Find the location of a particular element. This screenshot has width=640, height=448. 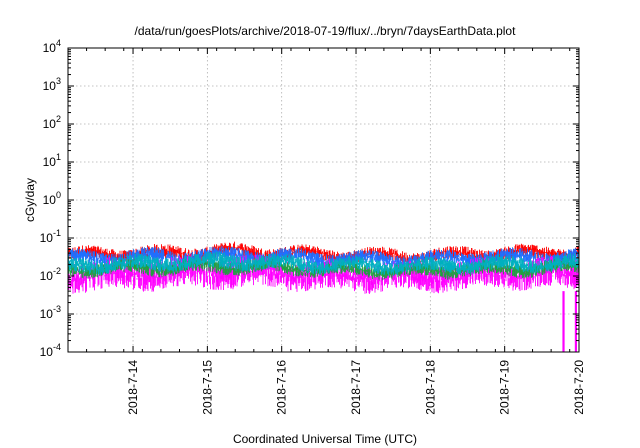

x-tick-label: 2018-7-15 is located at coordinates (207, 387).